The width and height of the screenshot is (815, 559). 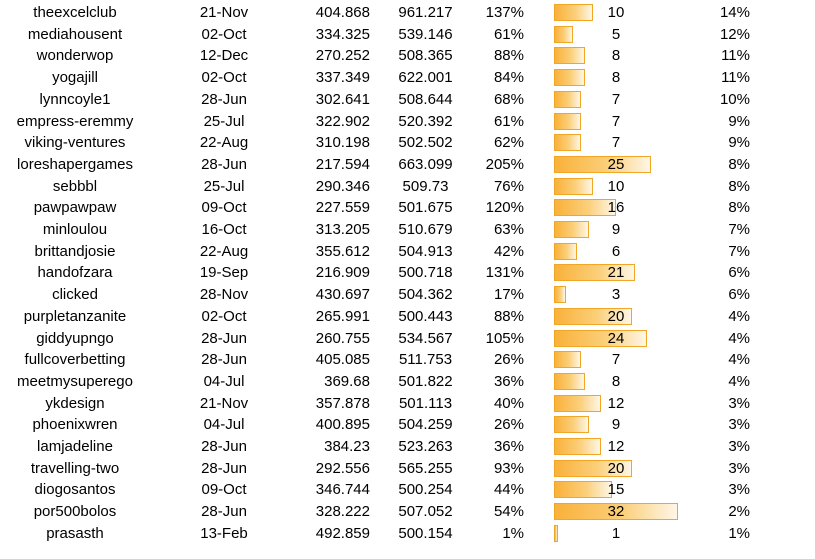 I want to click on value2-cell: 663.099, so click(x=425, y=164).